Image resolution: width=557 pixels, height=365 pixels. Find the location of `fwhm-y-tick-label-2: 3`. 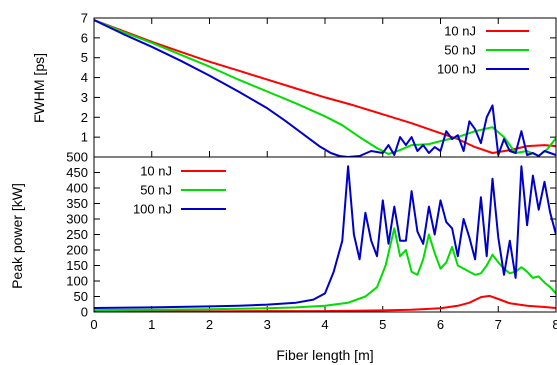

fwhm-y-tick-label-2: 3 is located at coordinates (84, 97).